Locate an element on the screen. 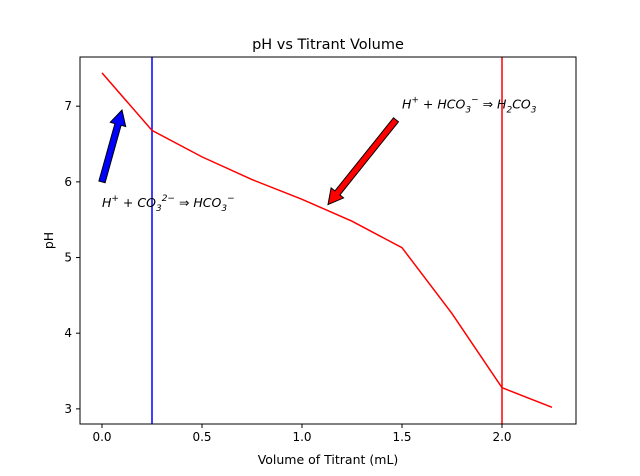  y-axis-ticks: 3 4 5 6 7 is located at coordinates (72, 257).